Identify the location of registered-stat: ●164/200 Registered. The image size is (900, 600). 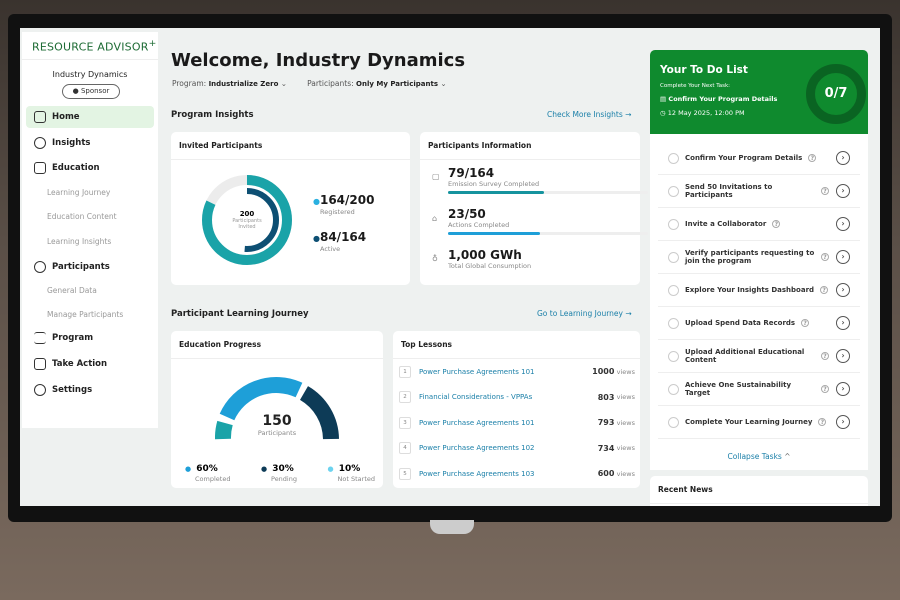
(343, 202).